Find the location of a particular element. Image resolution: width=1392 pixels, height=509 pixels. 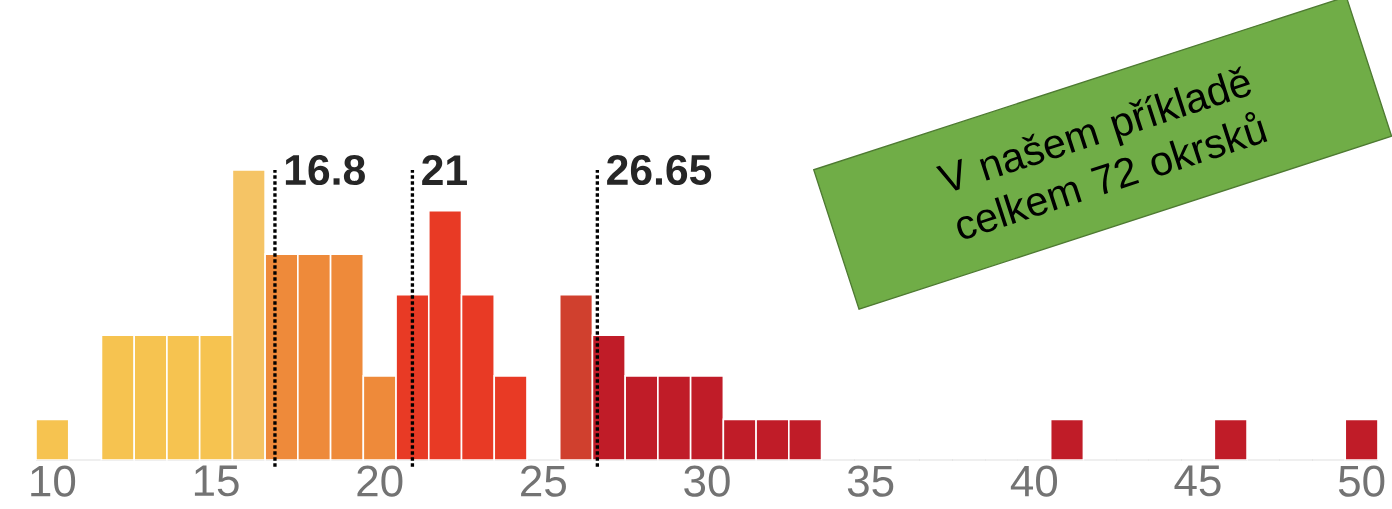

x-tick-label: 20 is located at coordinates (380, 481).